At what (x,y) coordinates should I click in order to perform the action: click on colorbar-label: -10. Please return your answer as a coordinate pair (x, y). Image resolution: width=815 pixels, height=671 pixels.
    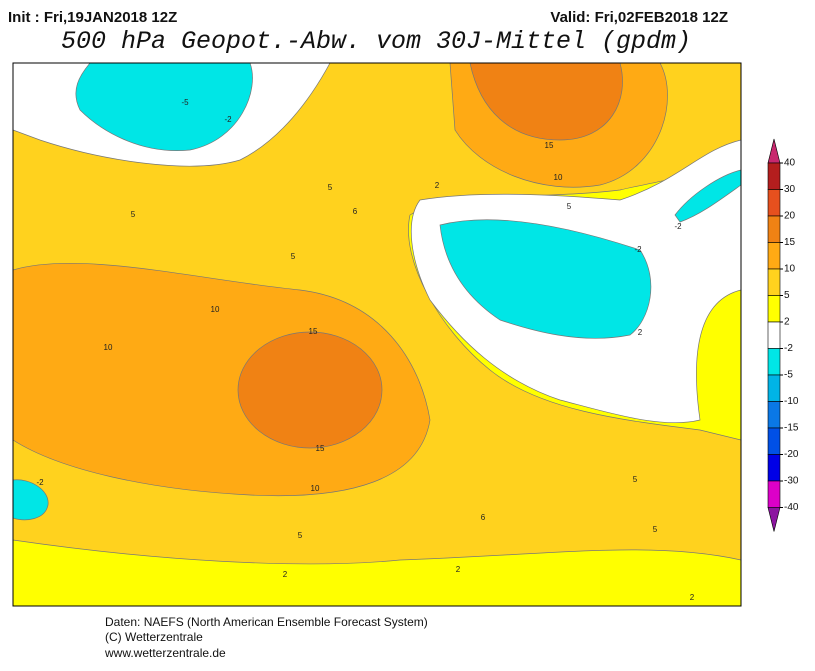
    Looking at the image, I should click on (791, 401).